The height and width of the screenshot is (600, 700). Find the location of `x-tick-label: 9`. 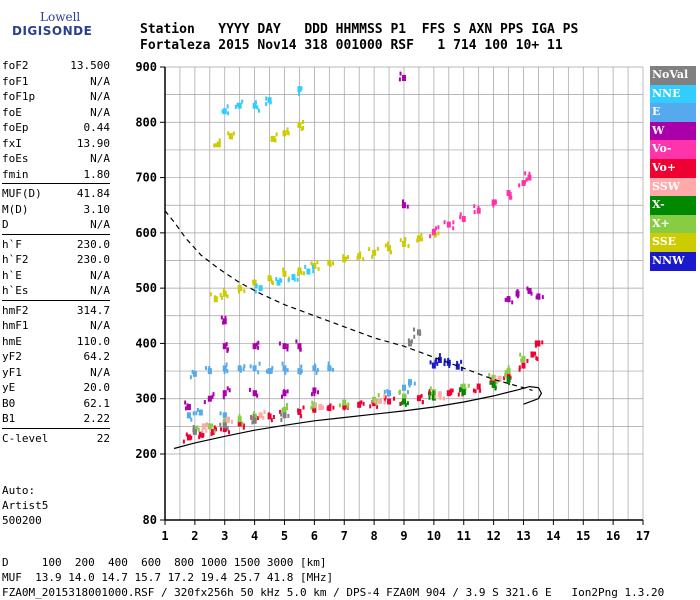

x-tick-label: 9 is located at coordinates (403, 536).